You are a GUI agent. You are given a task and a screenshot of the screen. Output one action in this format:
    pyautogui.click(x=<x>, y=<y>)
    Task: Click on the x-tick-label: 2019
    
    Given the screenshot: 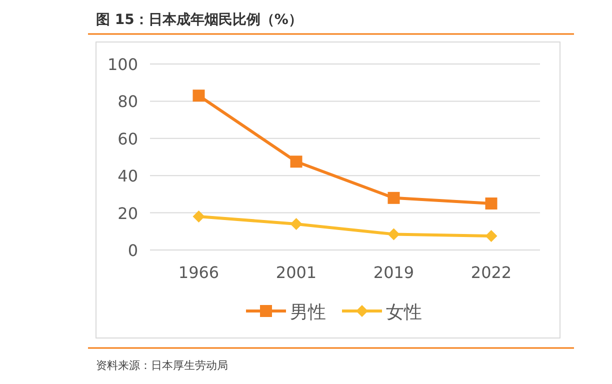 What is the action you would take?
    pyautogui.click(x=393, y=272)
    